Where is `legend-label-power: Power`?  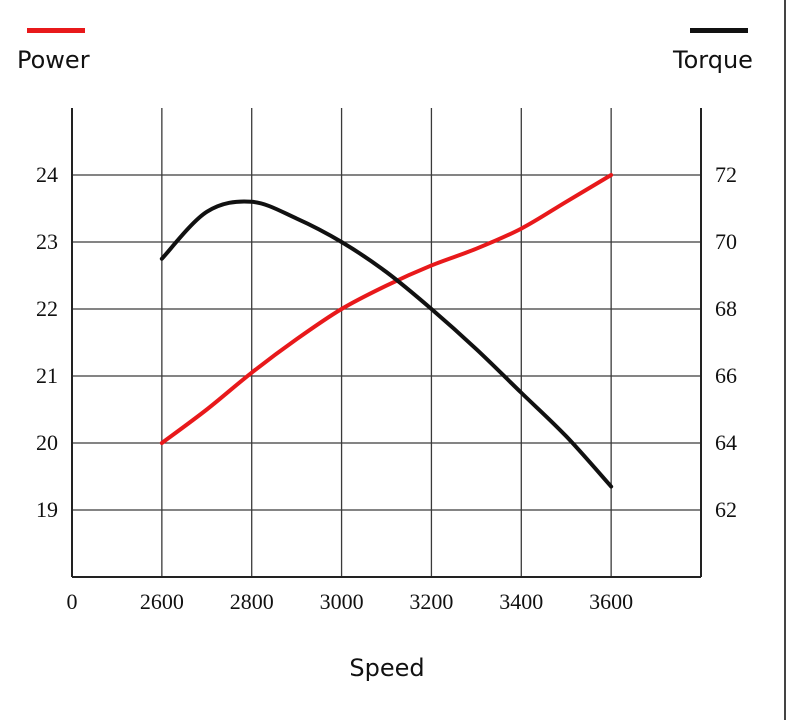 legend-label-power: Power is located at coordinates (53, 60).